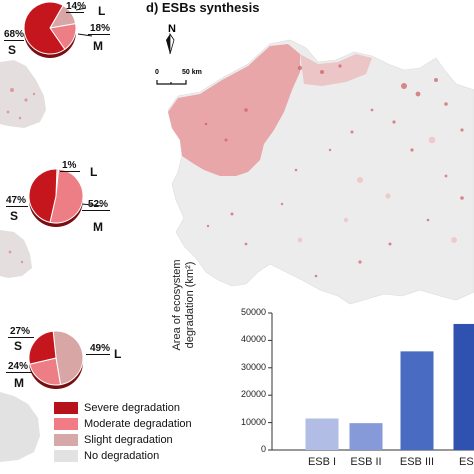  I want to click on bar-chart-y-tick-label: 40000, so click(253, 339).